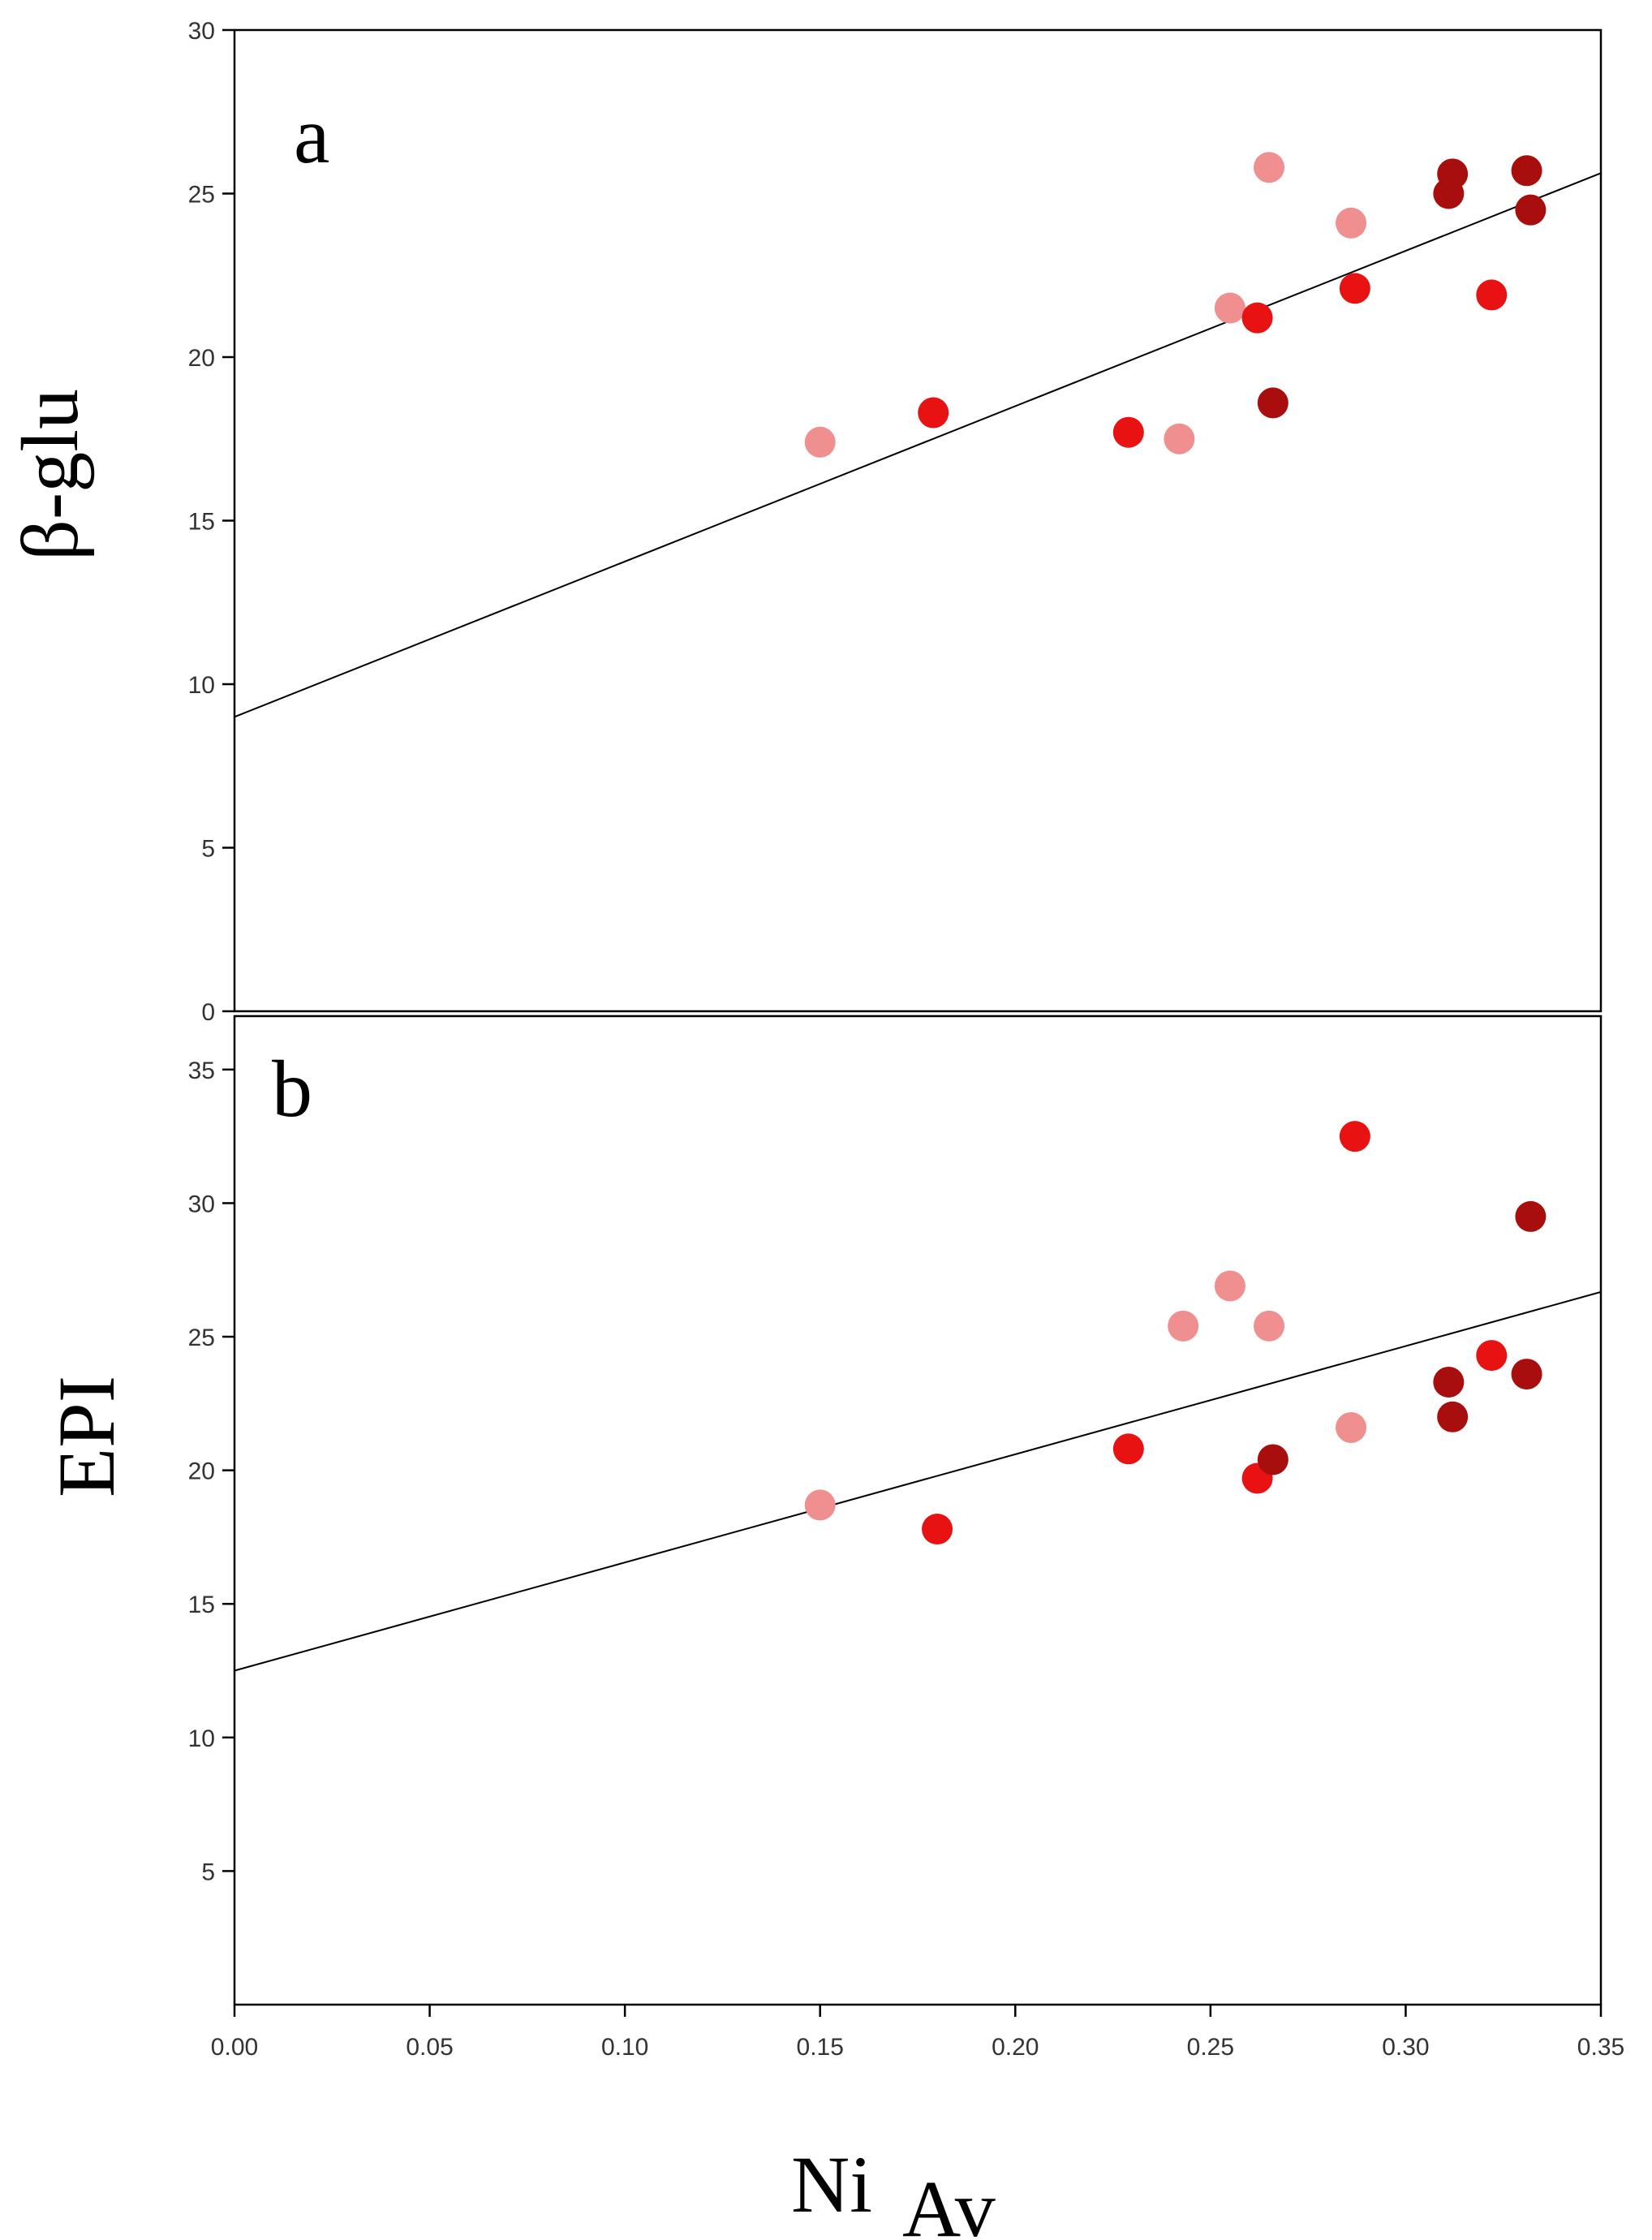  I want to click on panel-b-regression-line, so click(918, 1481).